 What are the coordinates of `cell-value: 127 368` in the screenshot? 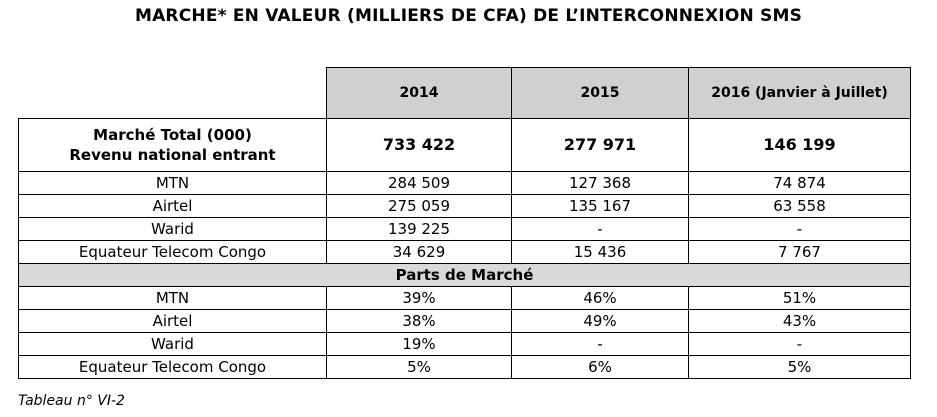 It's located at (600, 183).